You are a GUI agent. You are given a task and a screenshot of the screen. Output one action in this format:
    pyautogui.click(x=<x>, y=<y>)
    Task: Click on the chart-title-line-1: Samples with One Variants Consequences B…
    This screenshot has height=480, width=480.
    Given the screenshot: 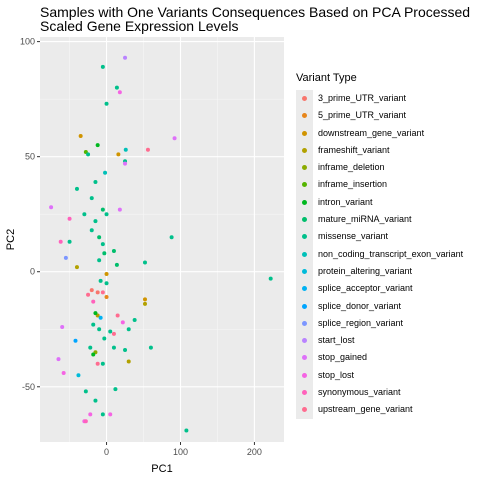 What is the action you would take?
    pyautogui.click(x=255, y=12)
    